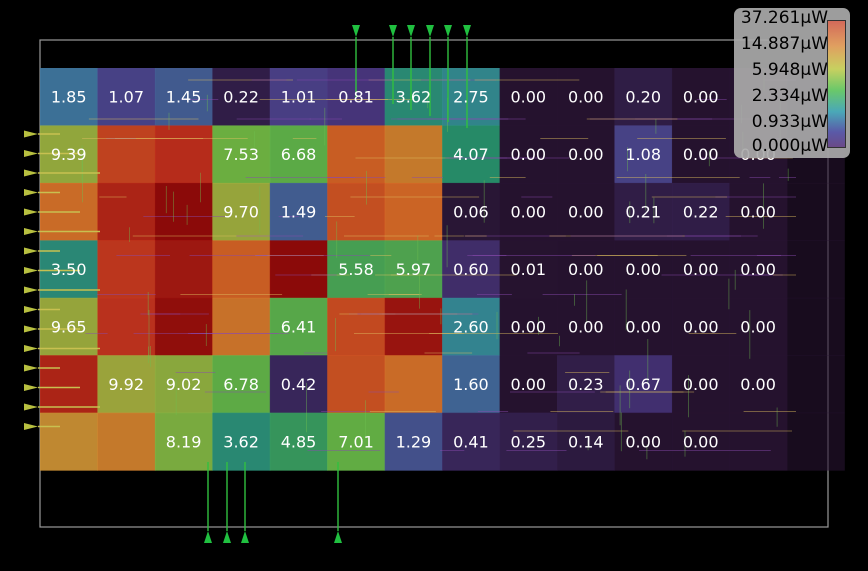 Image resolution: width=868 pixels, height=571 pixels. I want to click on cell-value-label: 5.97, so click(414, 269).